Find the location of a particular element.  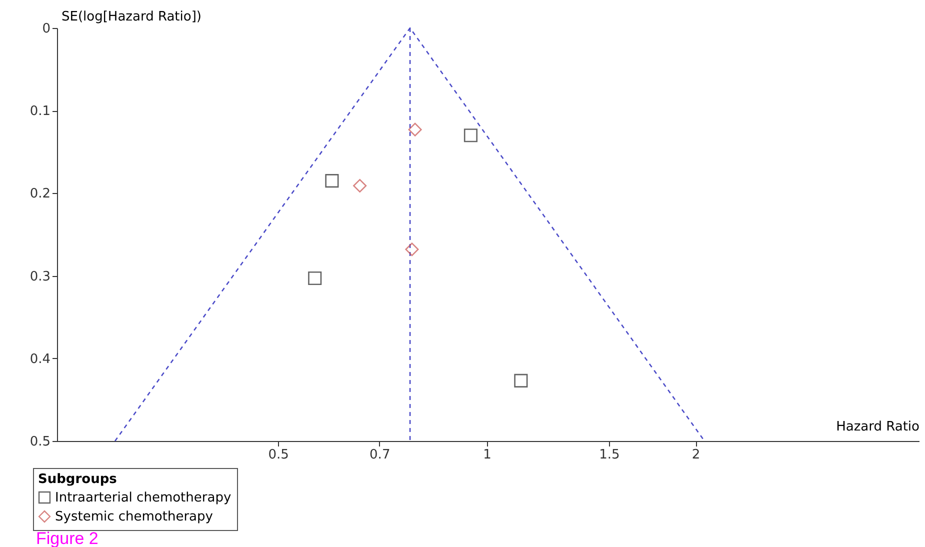

y-tick-label: 0.3 is located at coordinates (40, 276).